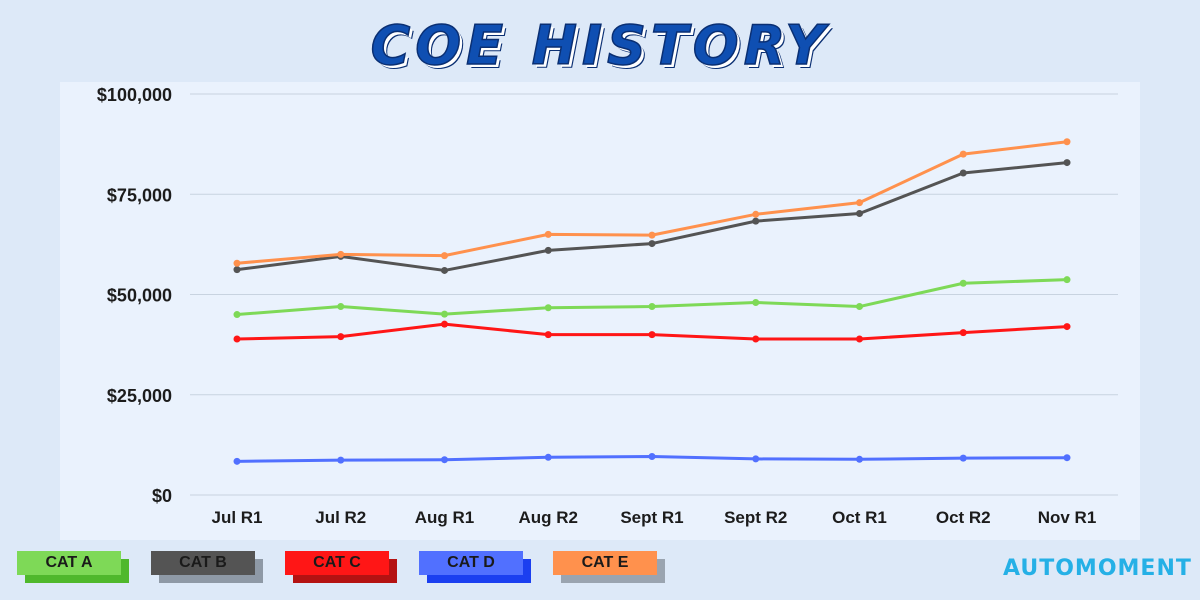  I want to click on x-tick-label: Jul R2, so click(340, 517).